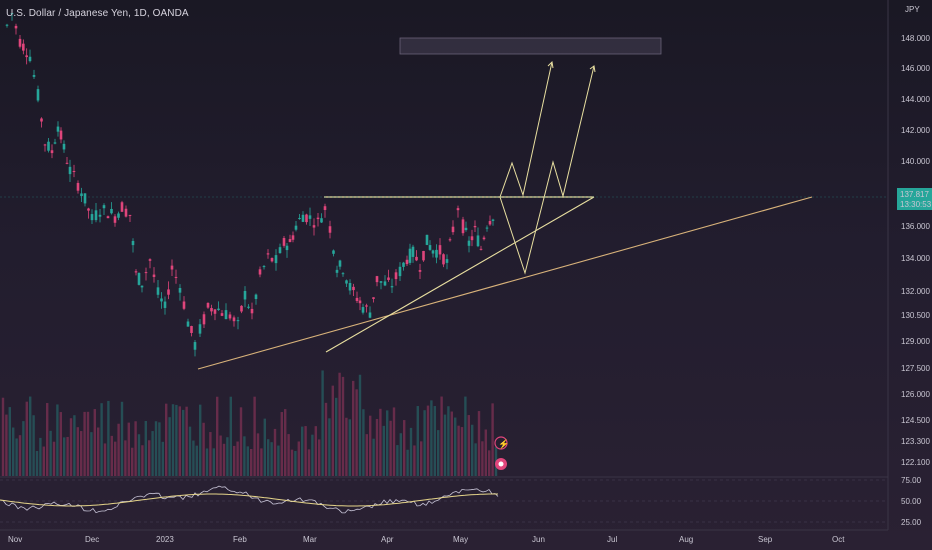  Describe the element at coordinates (911, 522) in the screenshot. I see `rsi-tick-label: 25.00` at that location.